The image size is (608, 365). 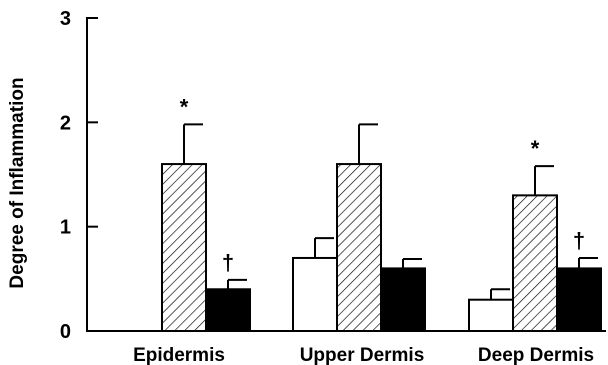 I want to click on y-tick-label: 1, so click(x=65, y=228).